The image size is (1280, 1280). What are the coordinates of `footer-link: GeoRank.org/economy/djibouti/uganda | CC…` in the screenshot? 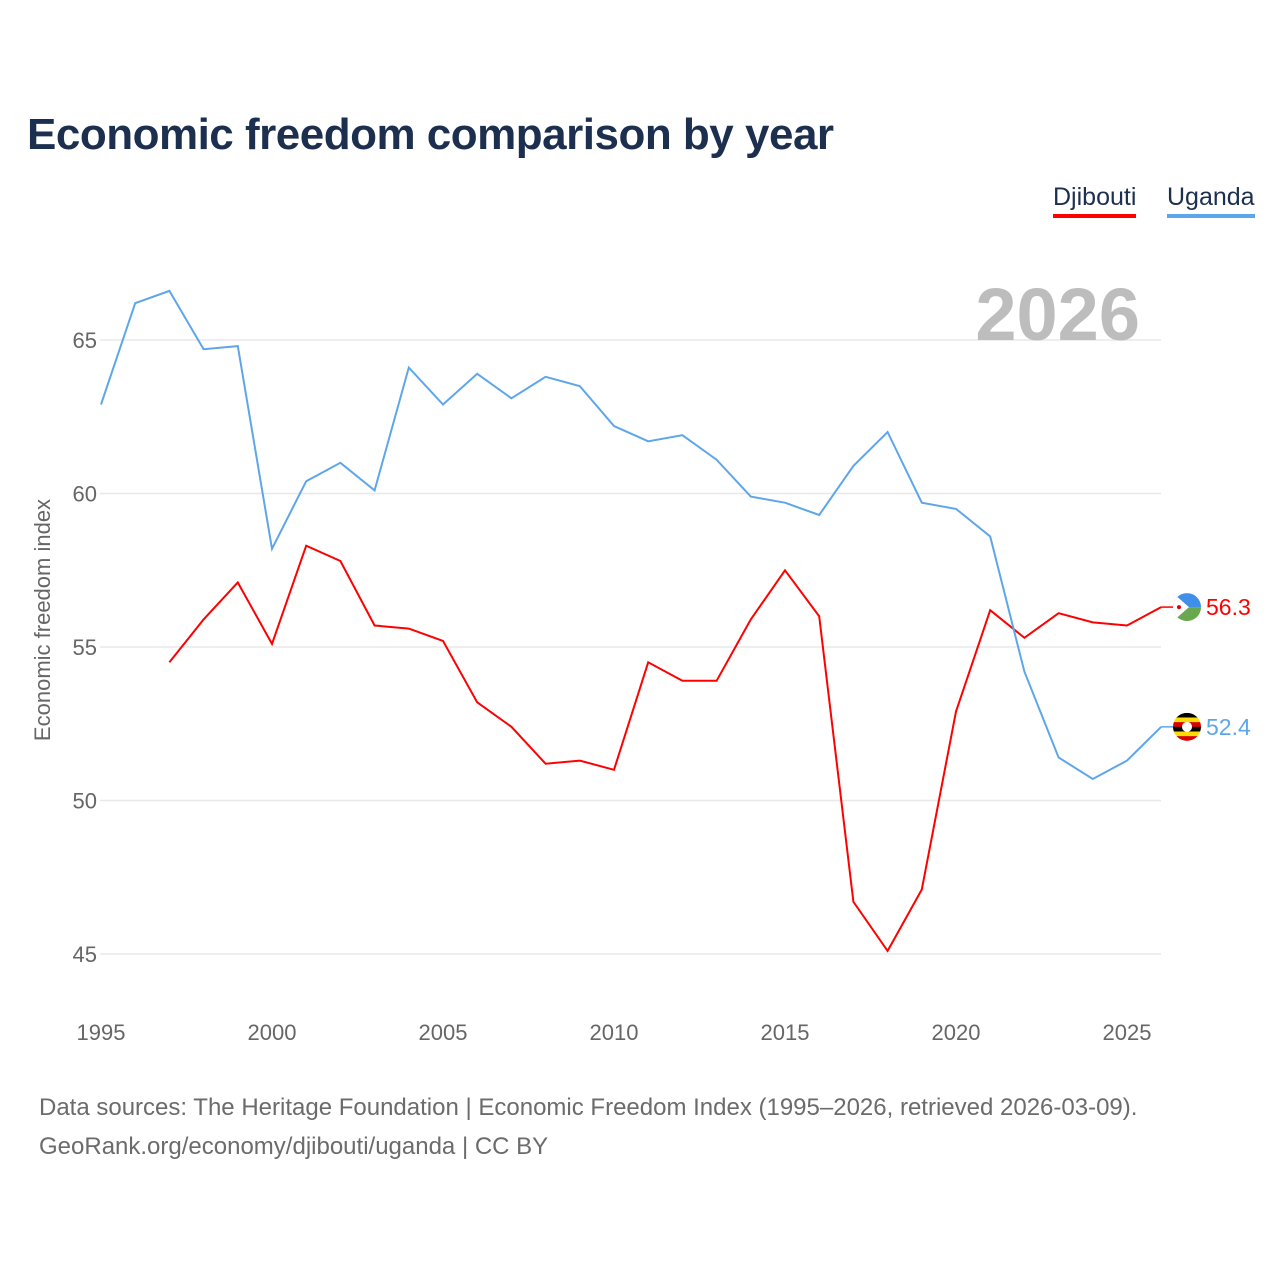 It's located at (294, 1146).